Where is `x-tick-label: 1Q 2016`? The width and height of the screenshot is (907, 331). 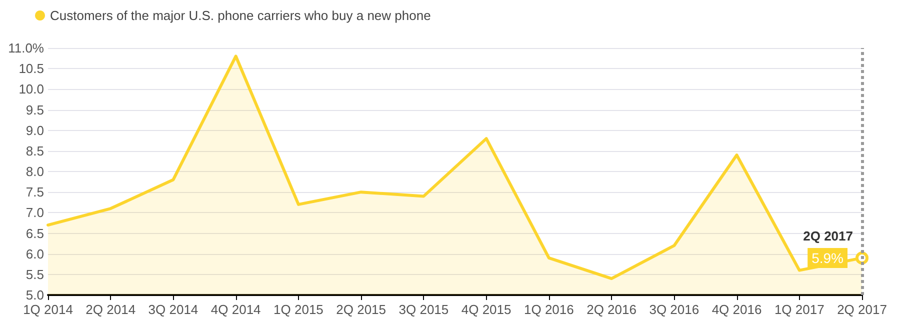
x-tick-label: 1Q 2016 is located at coordinates (549, 309).